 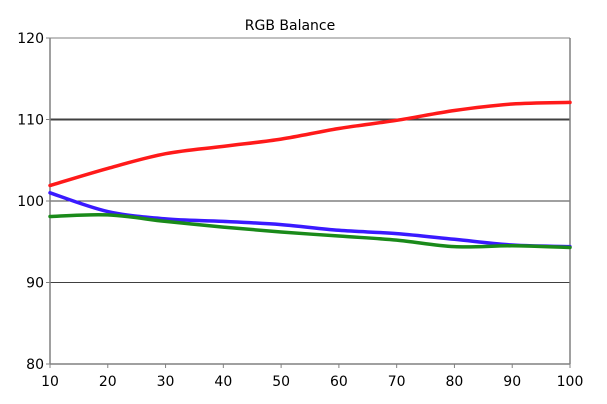 What do you see at coordinates (30, 121) in the screenshot?
I see `y-tick-label-110: 110` at bounding box center [30, 121].